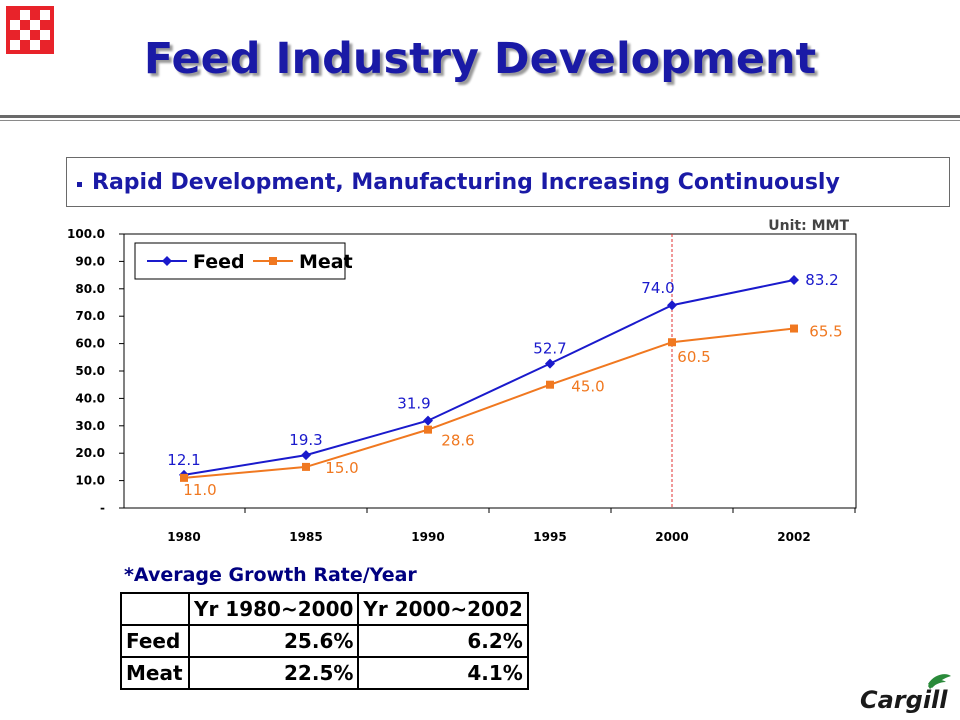  Describe the element at coordinates (155, 673) in the screenshot. I see `table-cell: Meat` at that location.